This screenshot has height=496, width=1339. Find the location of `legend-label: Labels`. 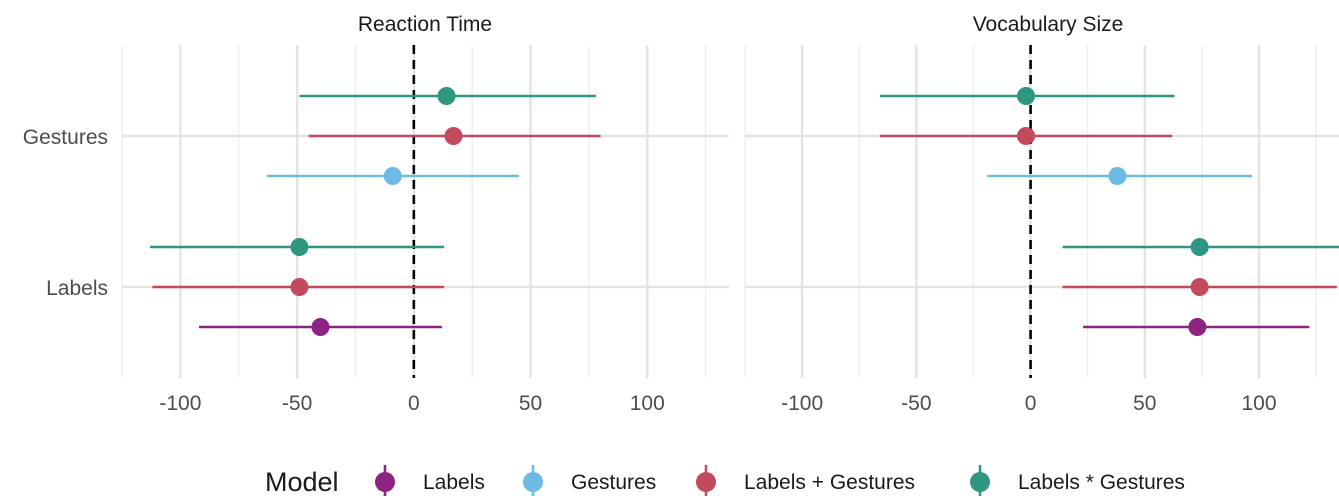

legend-label: Labels is located at coordinates (454, 482).